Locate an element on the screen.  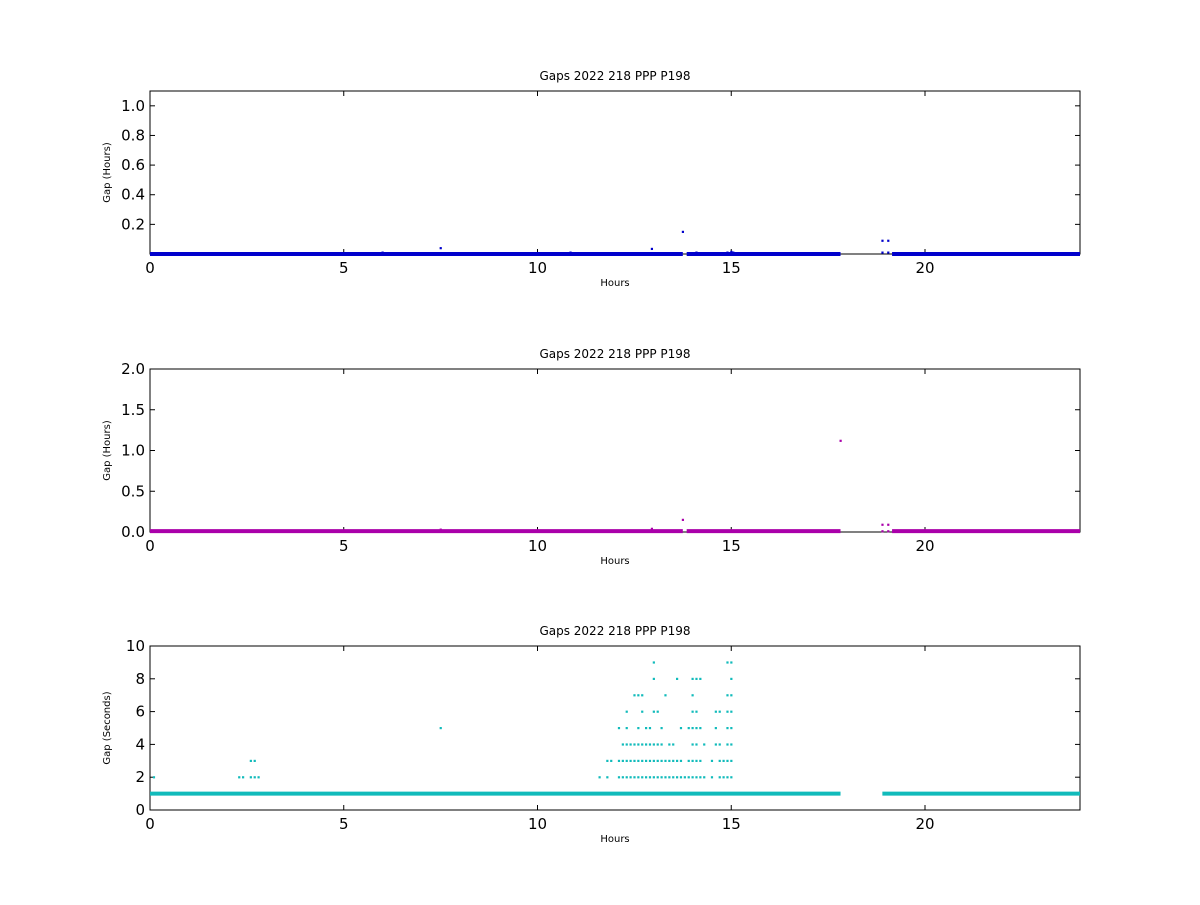
y-axis-label: Gap (Seconds) is located at coordinates (107, 727).